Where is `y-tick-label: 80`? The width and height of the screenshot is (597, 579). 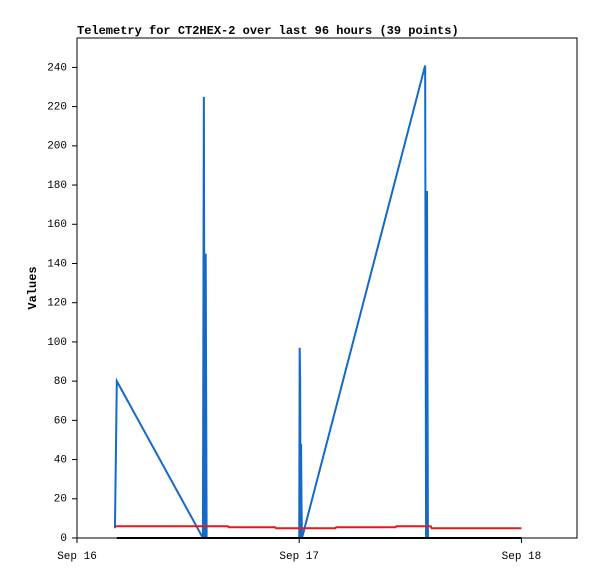
y-tick-label: 80 is located at coordinates (60, 382).